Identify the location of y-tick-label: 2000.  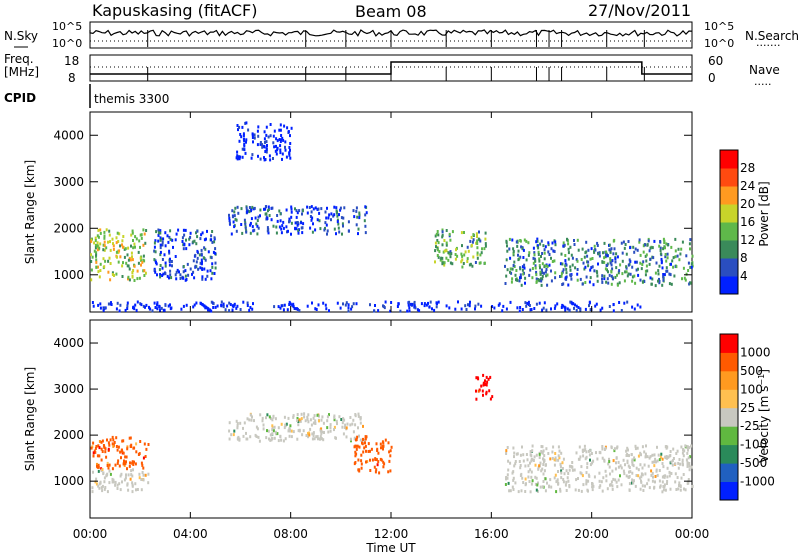
(68, 435).